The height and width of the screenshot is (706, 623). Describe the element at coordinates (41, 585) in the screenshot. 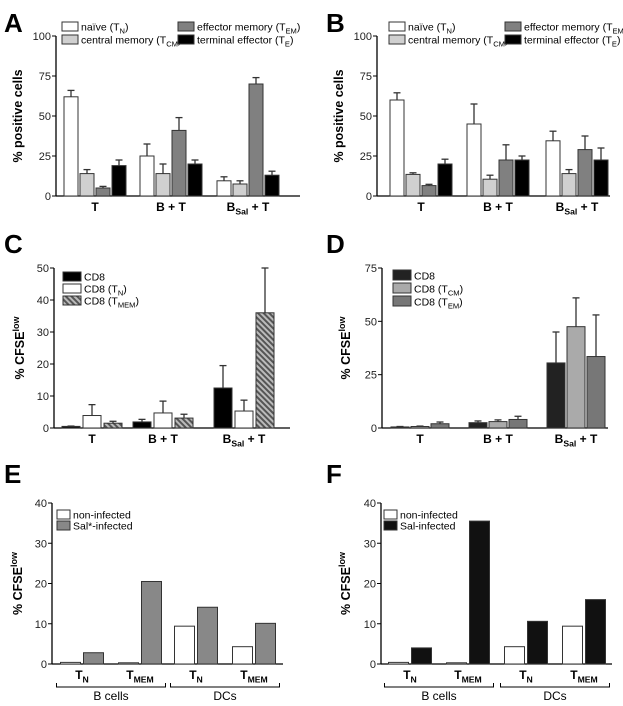

I see `y-tick-label: 20` at that location.